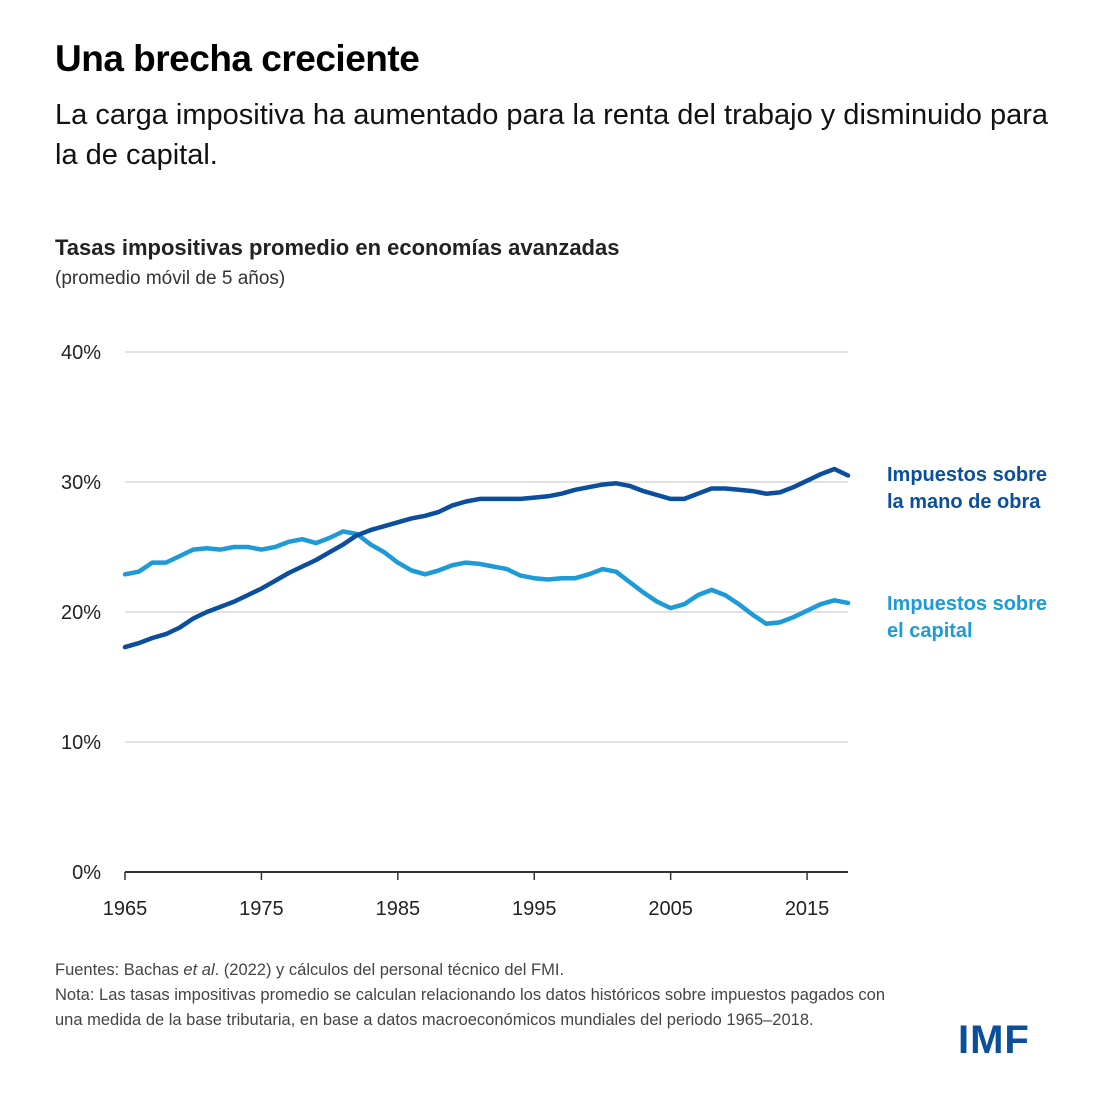 The width and height of the screenshot is (1100, 1100). I want to click on legend-labor-taxes: Impuestos sobre la mano de obra, so click(967, 489).